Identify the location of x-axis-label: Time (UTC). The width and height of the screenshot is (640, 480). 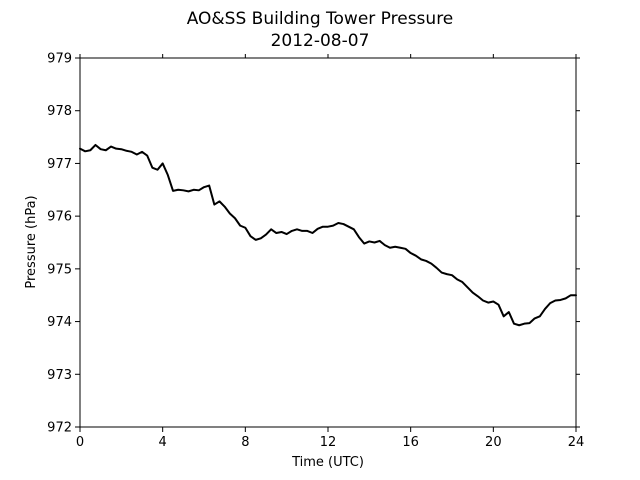
(327, 462).